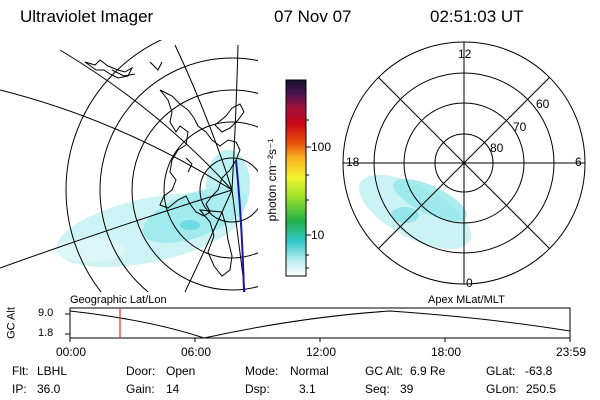  What do you see at coordinates (46, 313) in the screenshot?
I see `altitude-ytick-top: 9.0` at bounding box center [46, 313].